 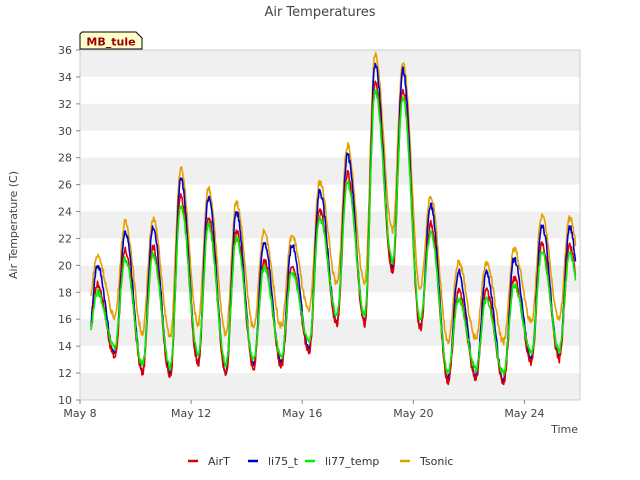 What do you see at coordinates (65, 400) in the screenshot?
I see `y-tick-label: 10` at bounding box center [65, 400].